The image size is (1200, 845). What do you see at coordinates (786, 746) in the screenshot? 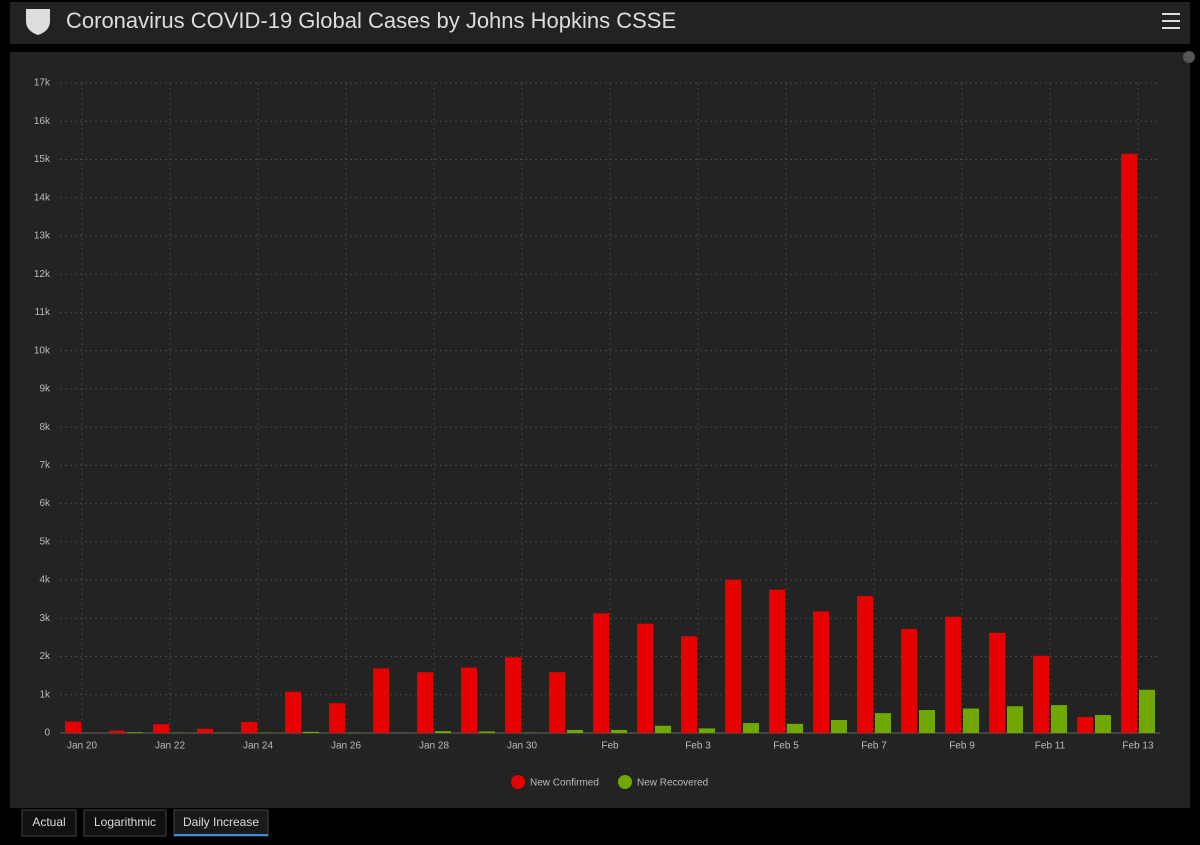
I see `x-tick-label: Feb 5` at bounding box center [786, 746].